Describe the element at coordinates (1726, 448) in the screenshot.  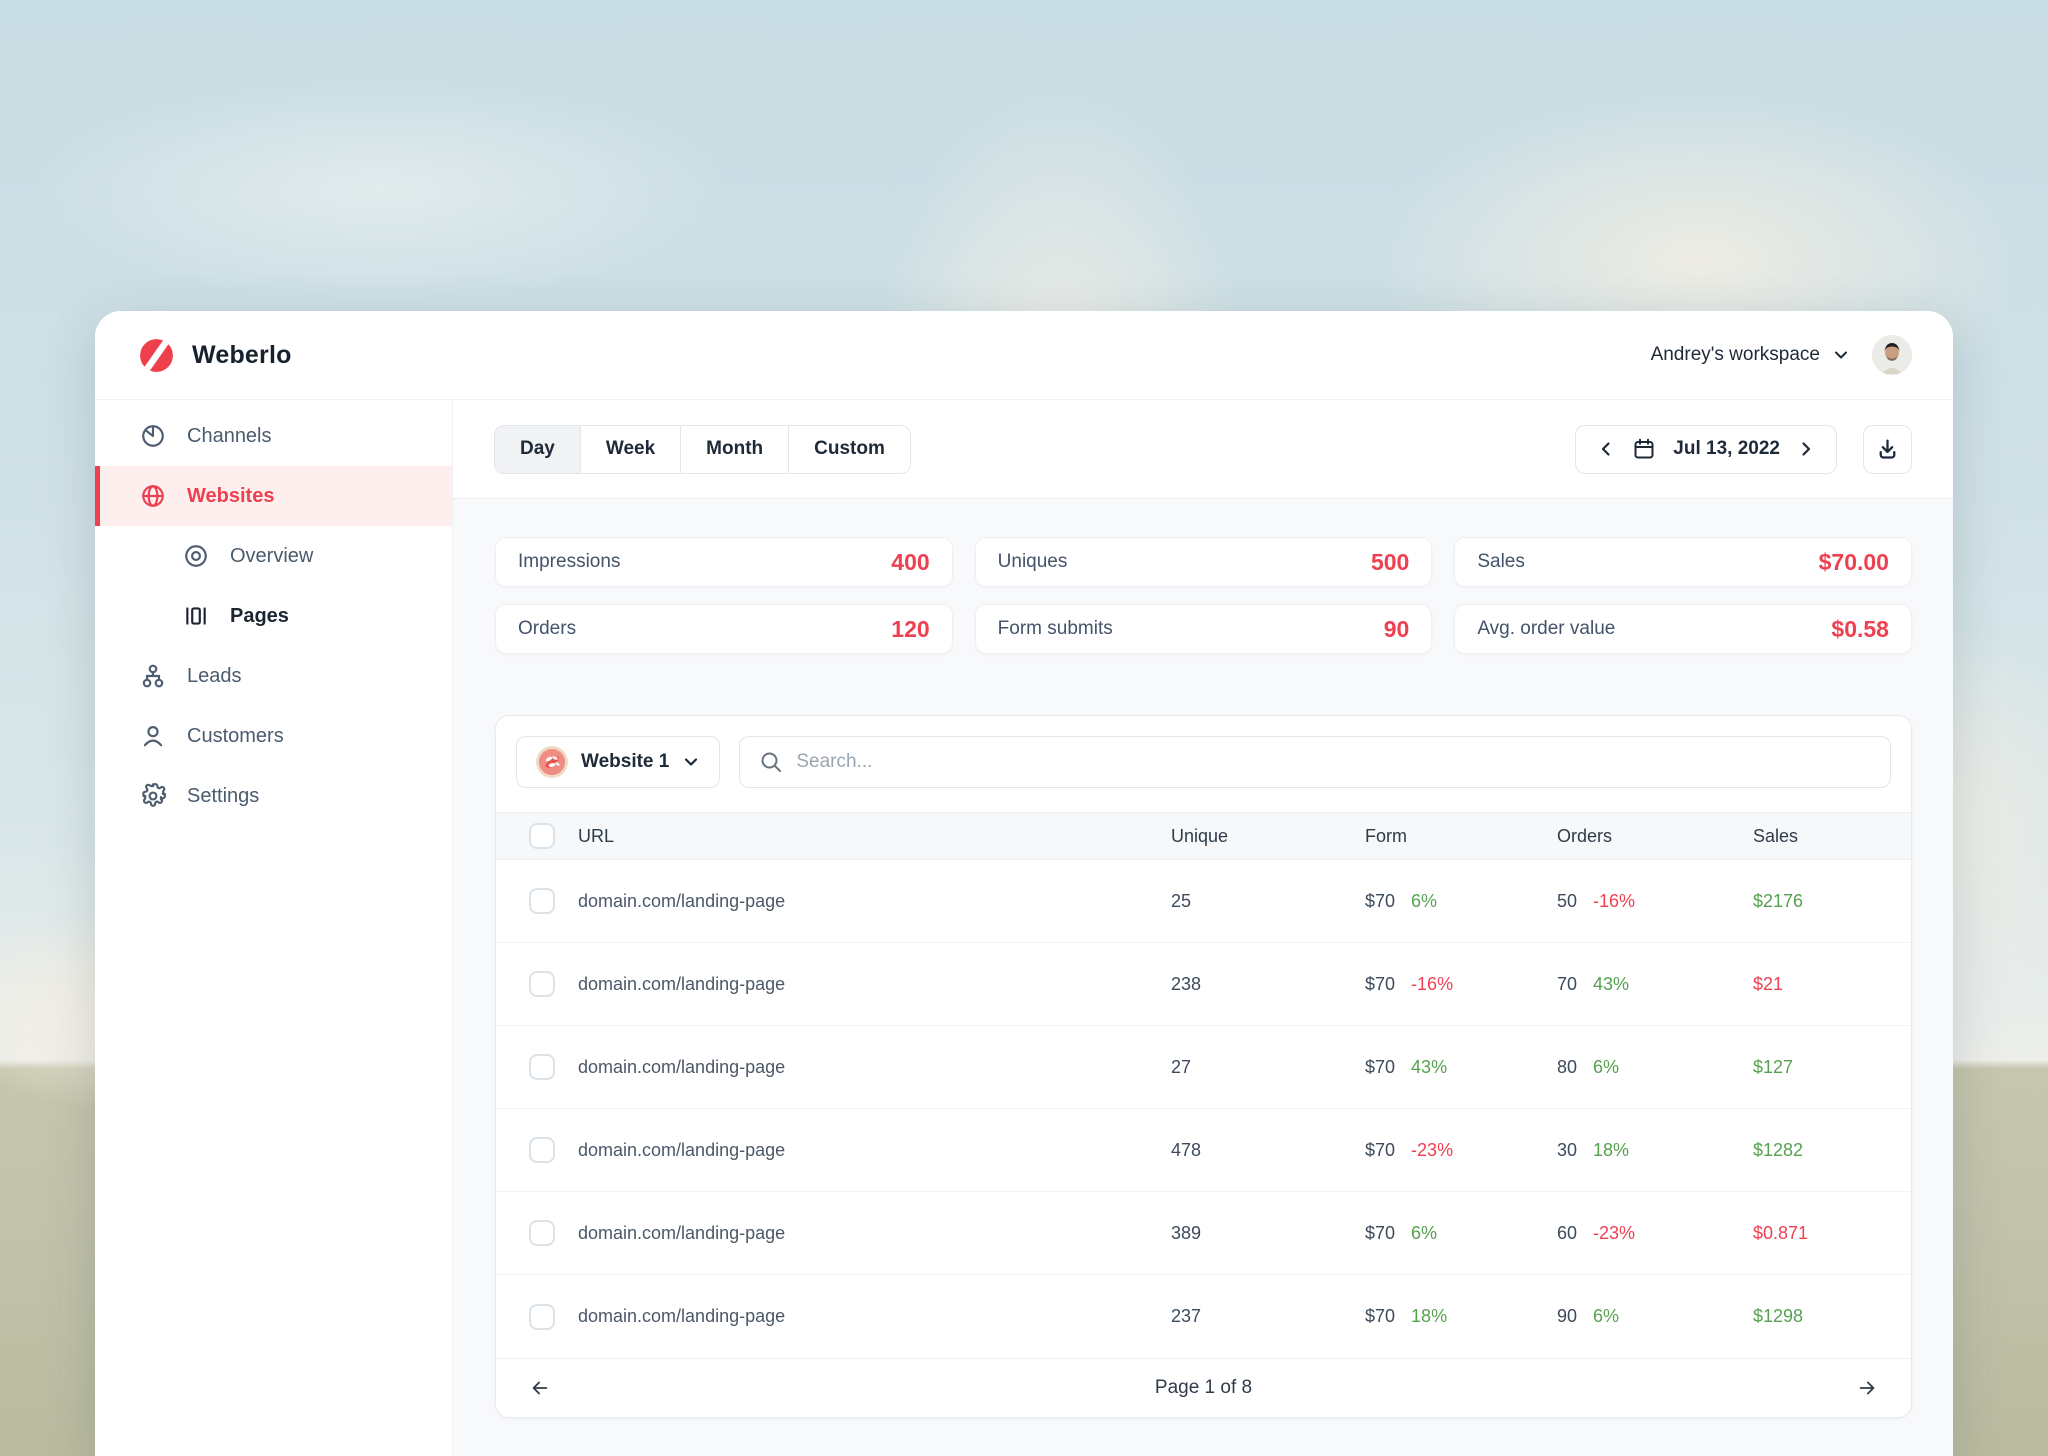
I see `date-label: Jul 13, 2022` at that location.